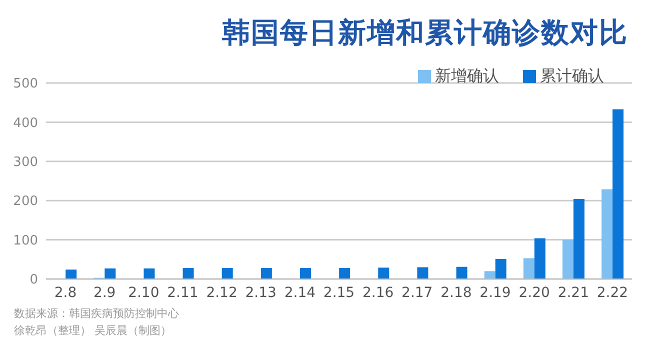 Image resolution: width=650 pixels, height=350 pixels. Describe the element at coordinates (34, 280) in the screenshot. I see `y-tick-label: 0` at that location.